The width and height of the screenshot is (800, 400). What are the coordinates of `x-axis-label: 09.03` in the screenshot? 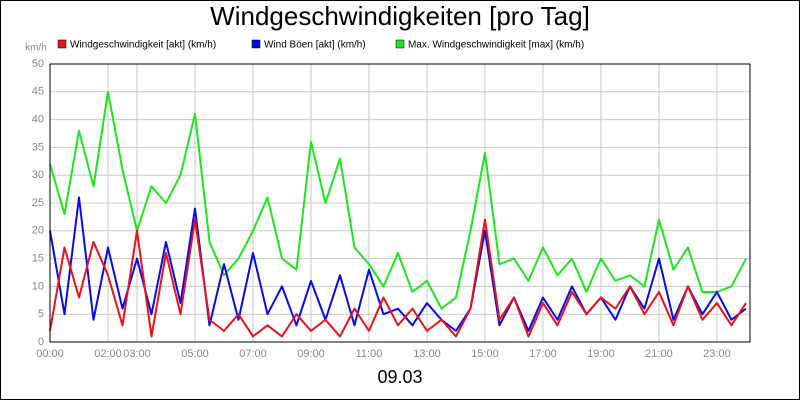 It's located at (399, 377).